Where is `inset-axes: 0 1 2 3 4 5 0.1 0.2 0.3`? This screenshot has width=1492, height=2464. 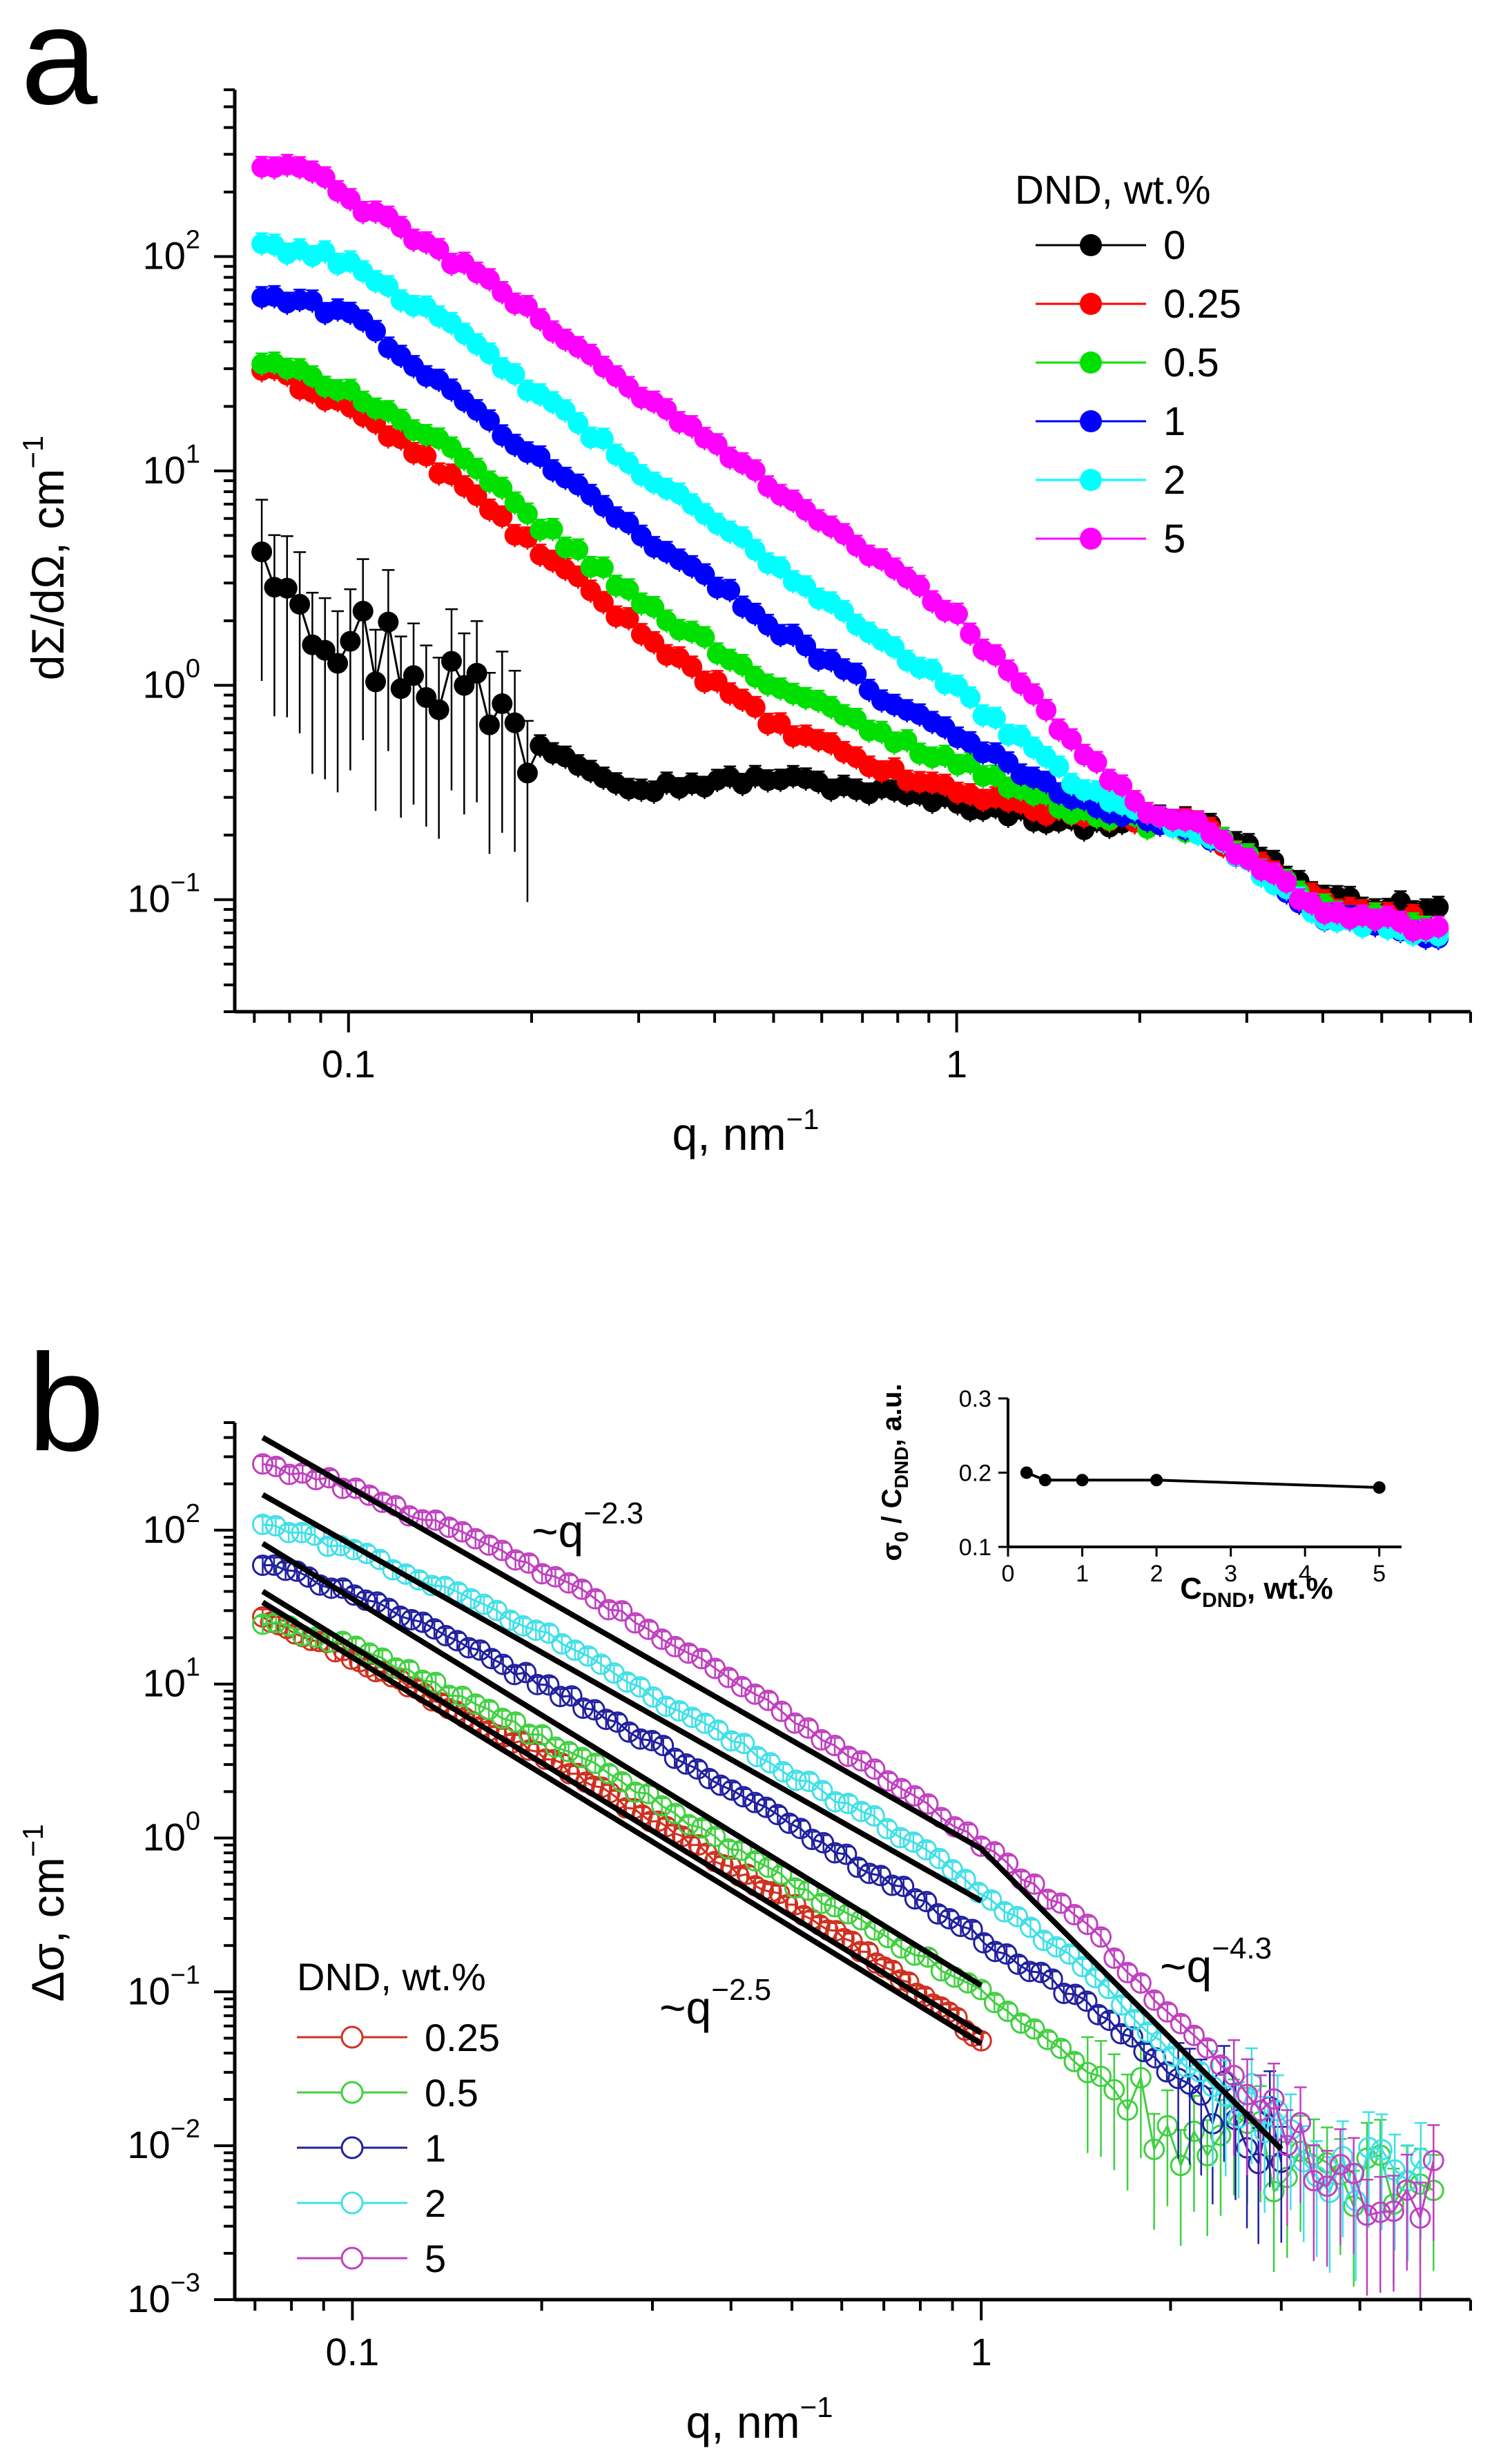 inset-axes: 0 1 2 3 4 5 0.1 0.2 0.3 is located at coordinates (1180, 1486).